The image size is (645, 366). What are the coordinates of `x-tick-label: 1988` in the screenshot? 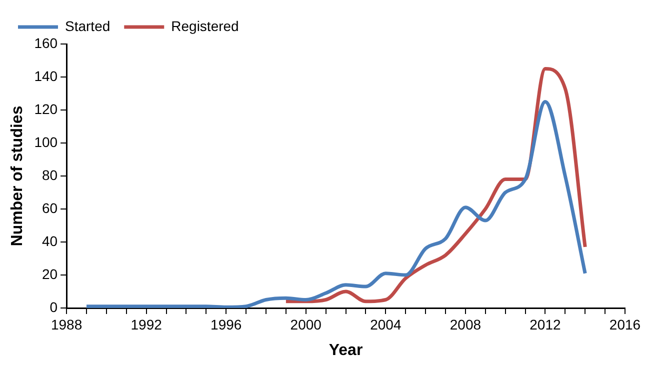 It's located at (66, 324).